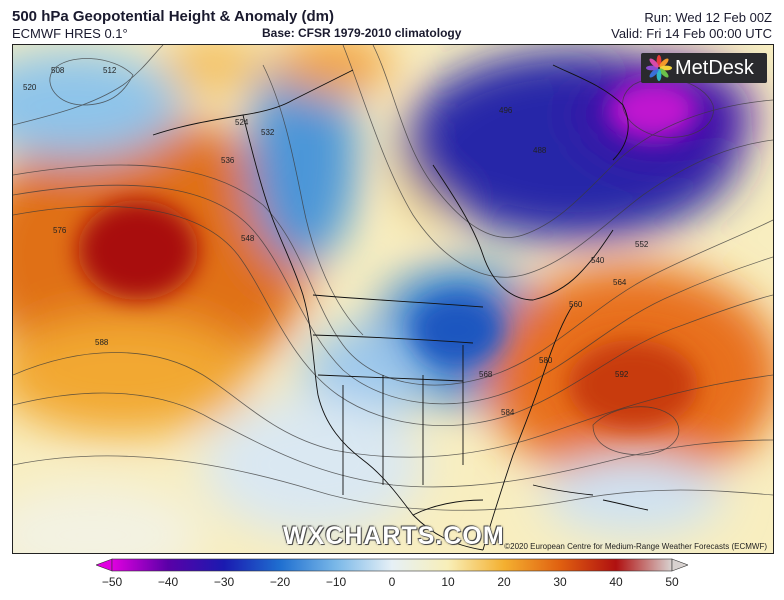  I want to click on contour-label: 512, so click(110, 70).